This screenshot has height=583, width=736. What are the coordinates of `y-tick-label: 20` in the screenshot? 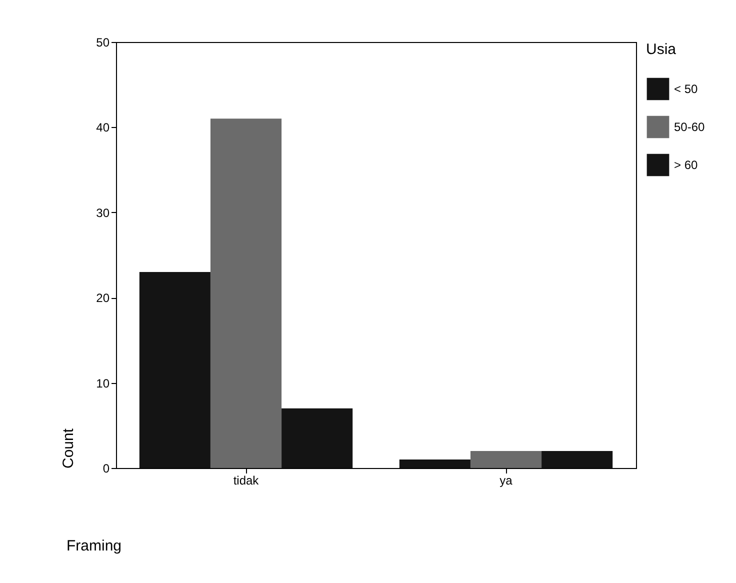 It's located at (103, 298).